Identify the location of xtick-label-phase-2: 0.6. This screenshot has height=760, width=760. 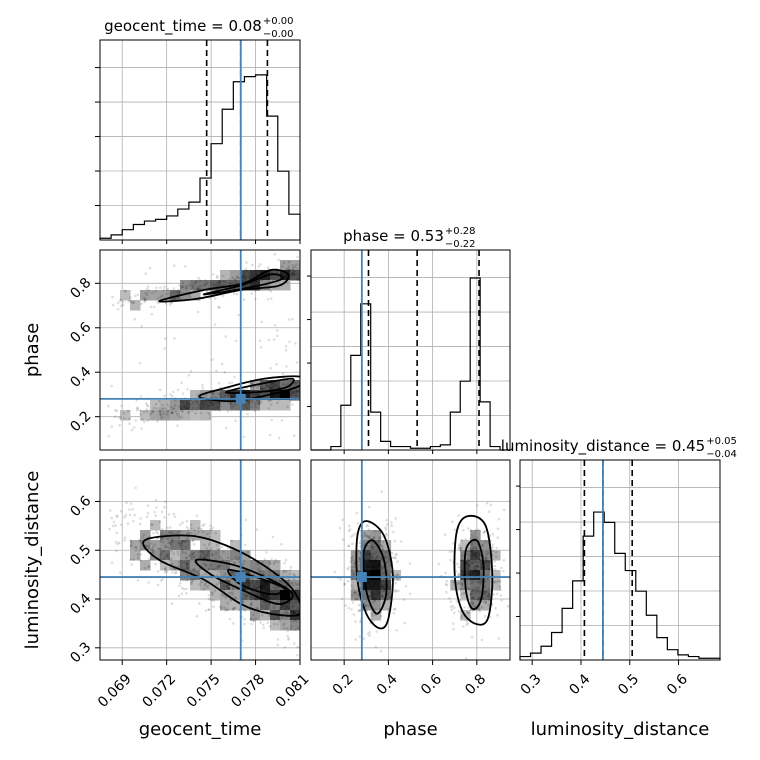
(431, 684).